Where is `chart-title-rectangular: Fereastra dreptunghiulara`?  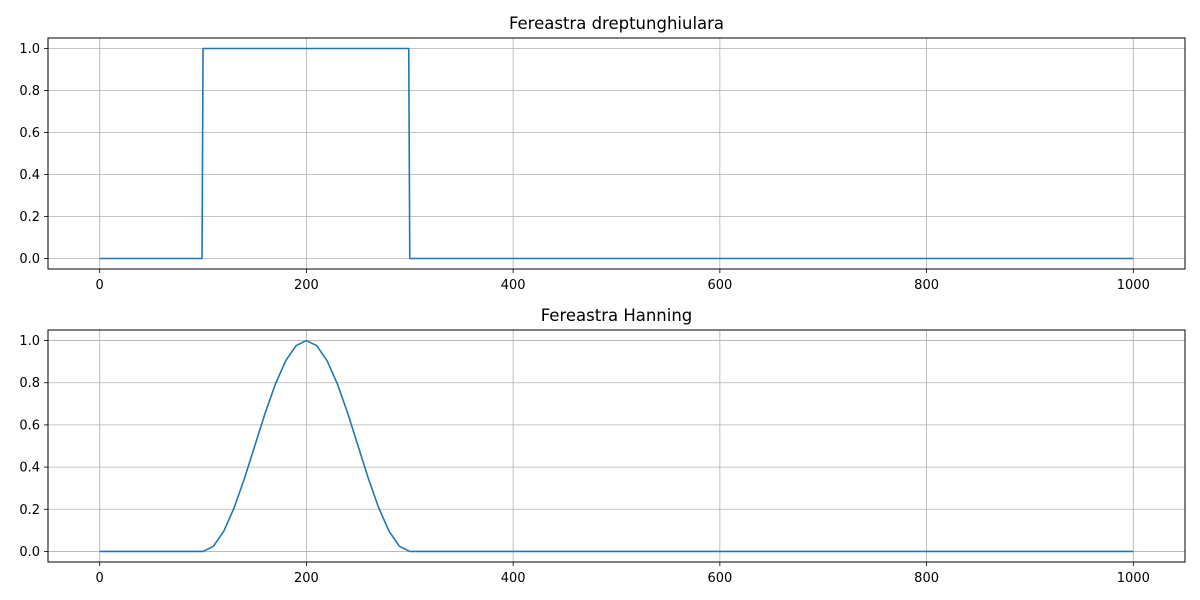
chart-title-rectangular: Fereastra dreptunghiulara is located at coordinates (616, 23).